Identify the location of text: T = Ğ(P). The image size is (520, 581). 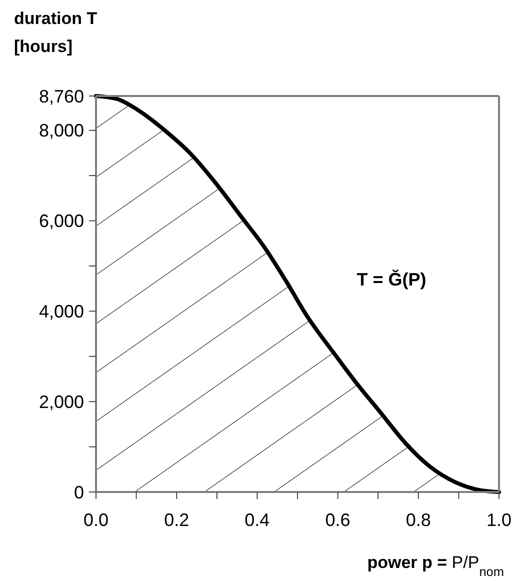
(391, 280).